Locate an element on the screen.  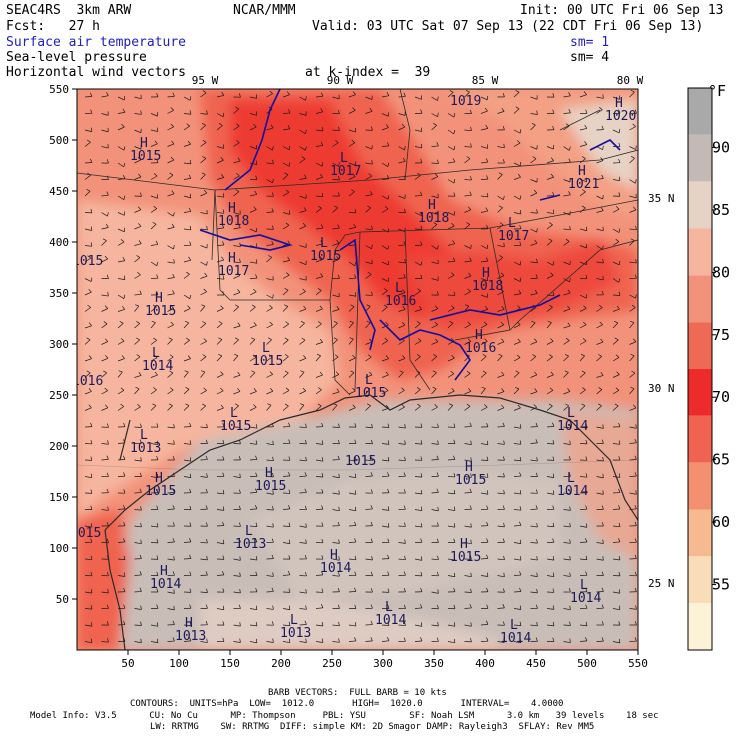
x-tick-label: 450 is located at coordinates (536, 663).